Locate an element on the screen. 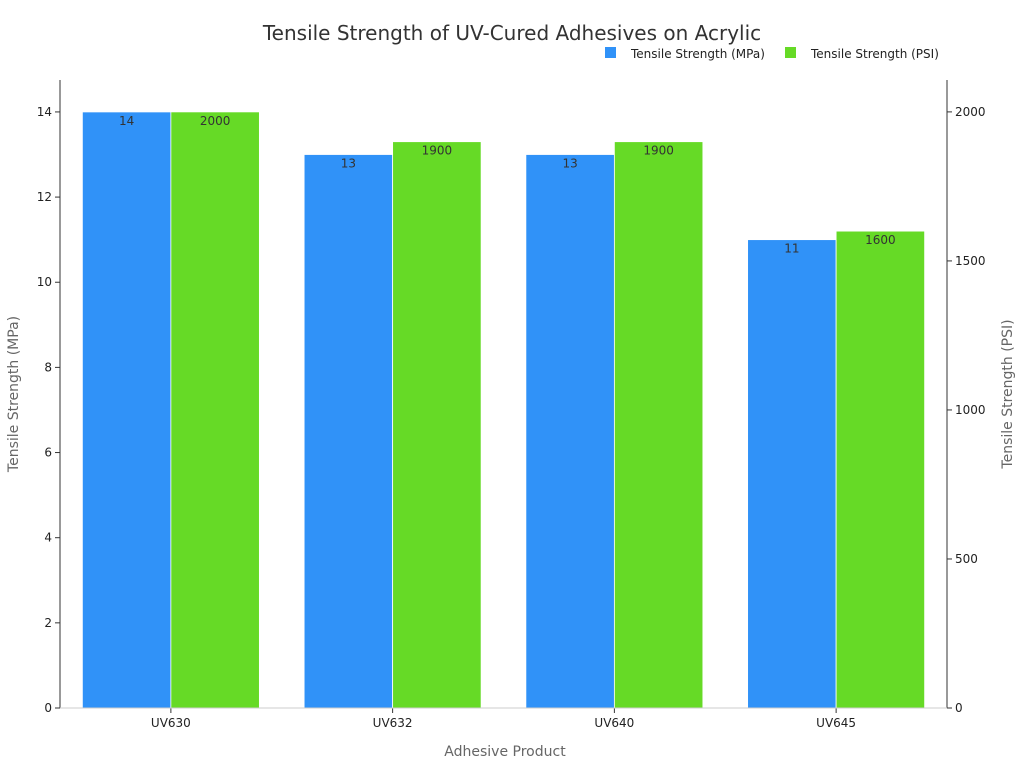 This screenshot has width=1024, height=768. x-axis-label: Adhesive Product is located at coordinates (505, 752).